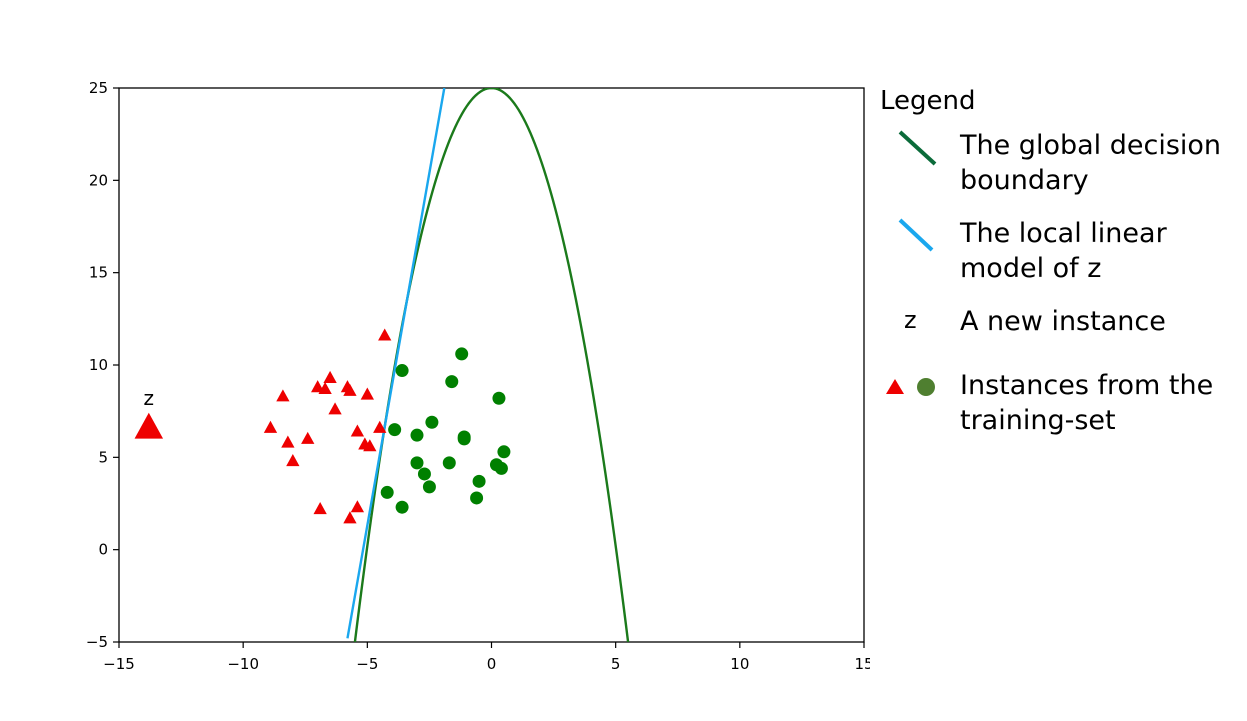 Image resolution: width=1247 pixels, height=721 pixels. What do you see at coordinates (1063, 251) in the screenshot?
I see `legend-label-local-model: The local linear model of z` at bounding box center [1063, 251].